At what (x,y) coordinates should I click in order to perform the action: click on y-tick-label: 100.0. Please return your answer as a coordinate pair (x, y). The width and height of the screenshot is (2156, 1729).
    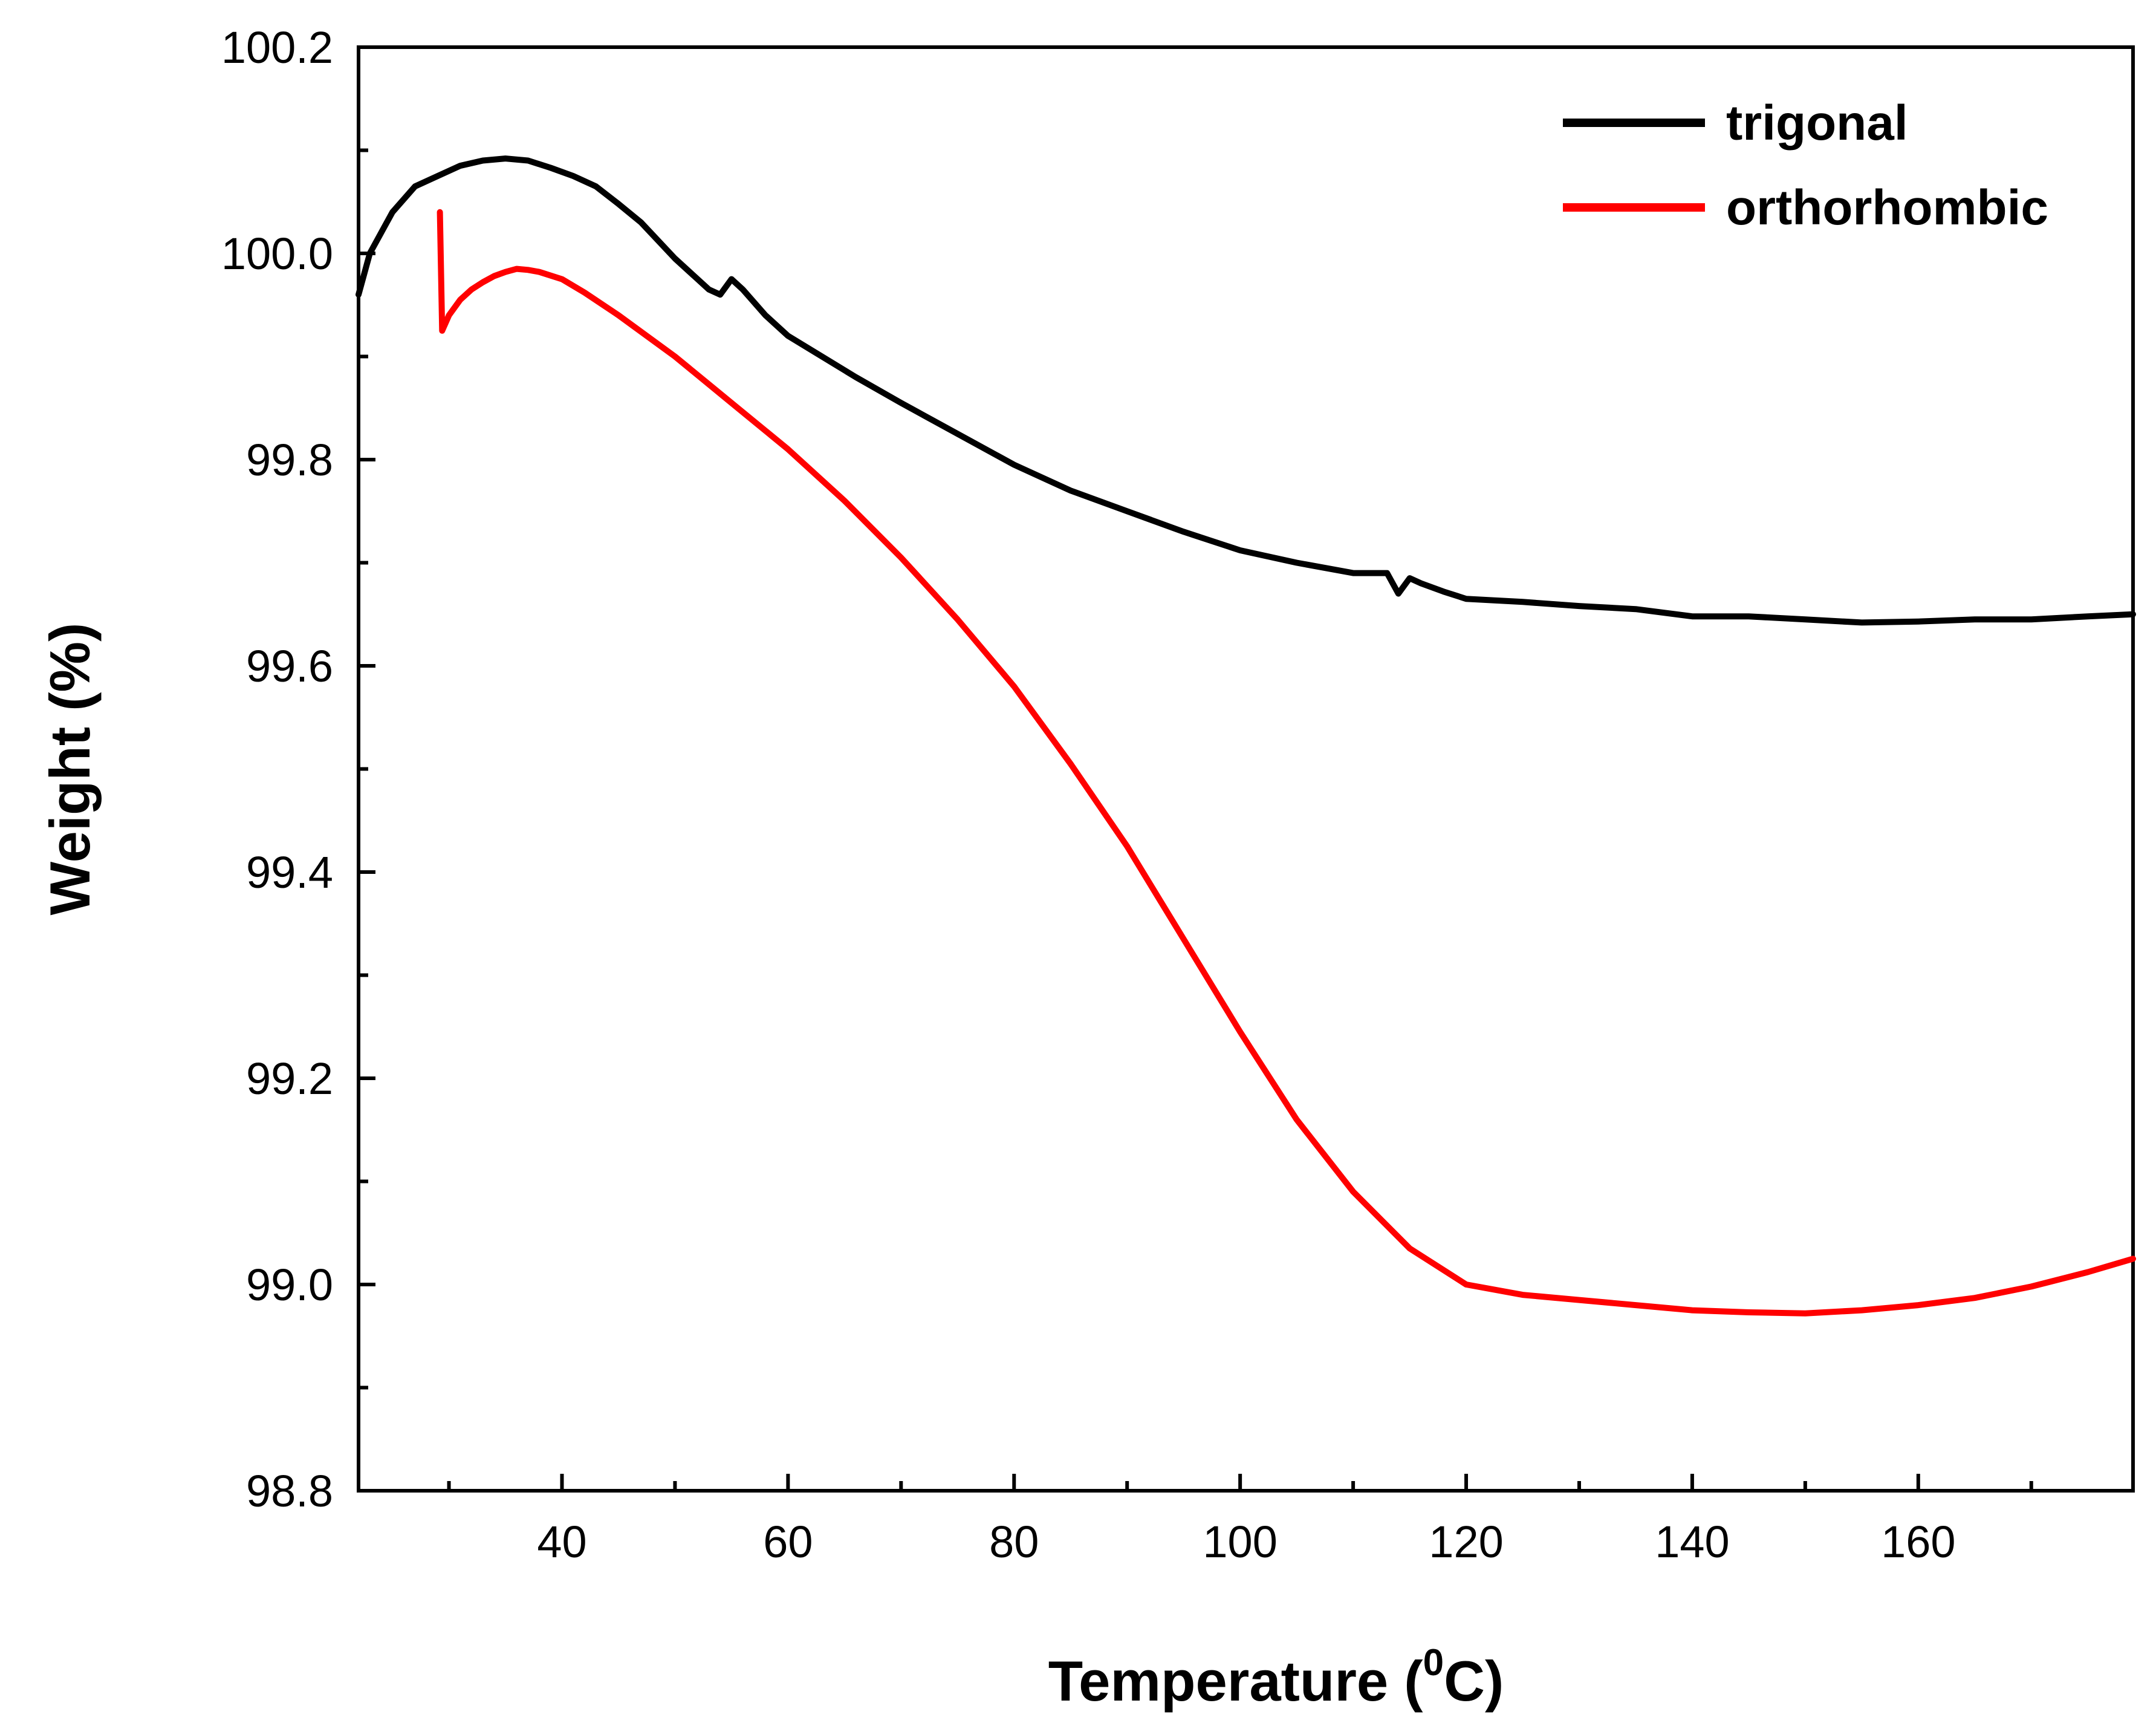
    Looking at the image, I should click on (277, 254).